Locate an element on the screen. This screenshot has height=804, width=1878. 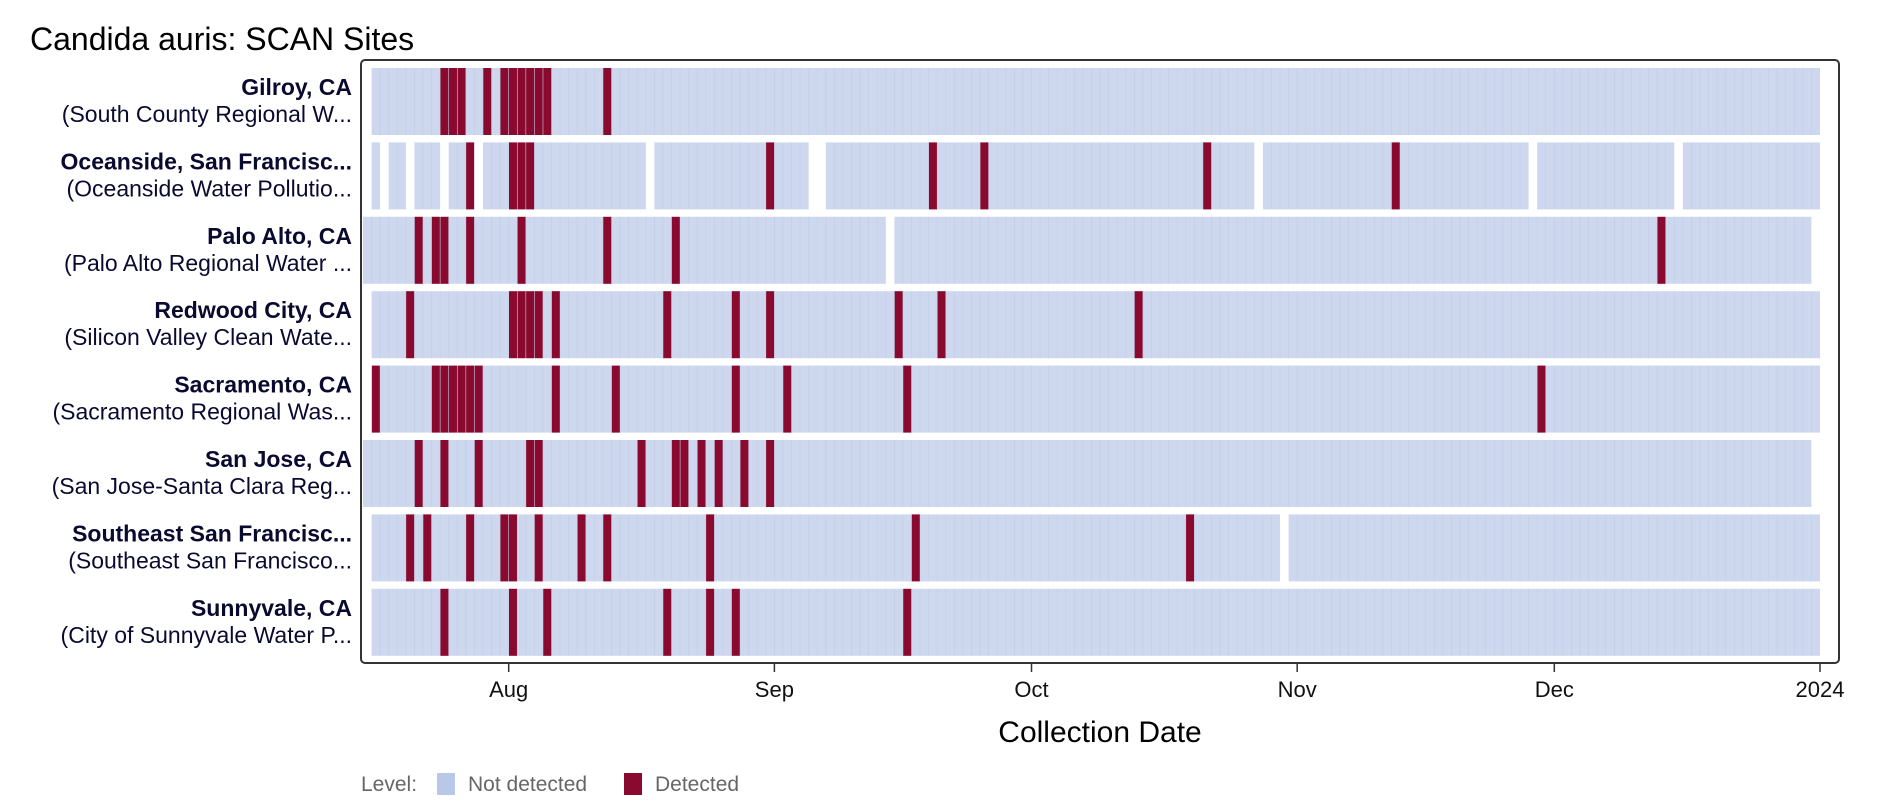
legend-title: Level: is located at coordinates (389, 784).